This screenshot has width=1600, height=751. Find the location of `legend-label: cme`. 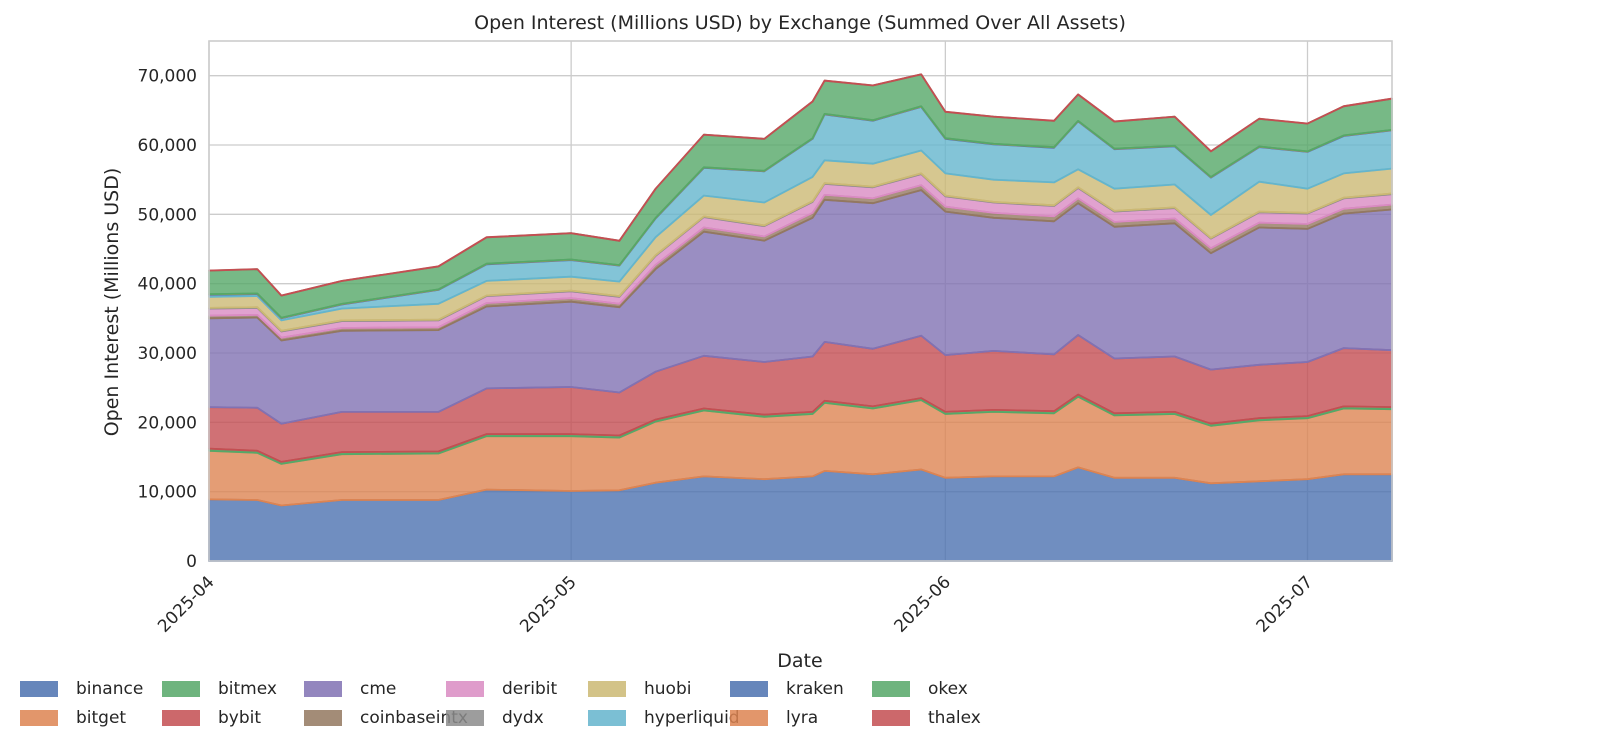

legend-label: cme is located at coordinates (378, 689).